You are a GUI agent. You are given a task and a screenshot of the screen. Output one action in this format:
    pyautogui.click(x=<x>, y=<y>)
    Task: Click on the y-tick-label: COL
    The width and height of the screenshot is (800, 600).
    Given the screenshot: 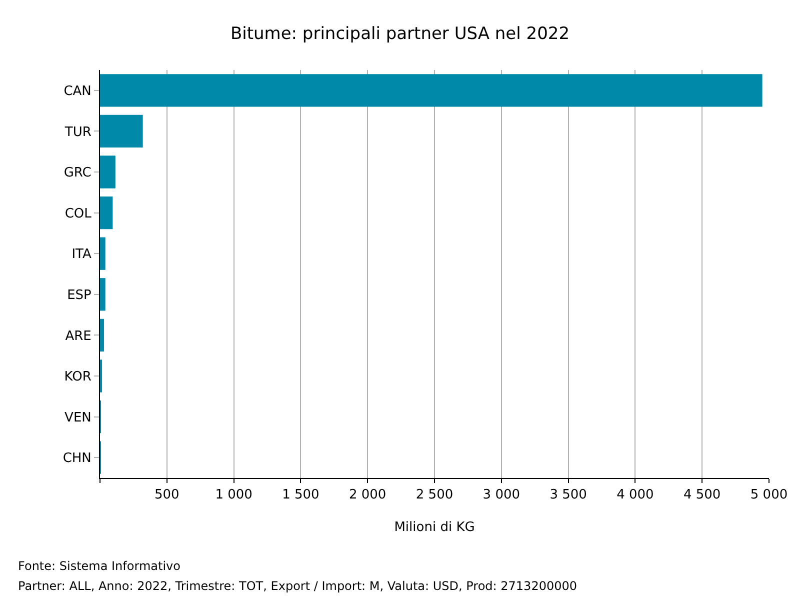 What is the action you would take?
    pyautogui.click(x=78, y=214)
    